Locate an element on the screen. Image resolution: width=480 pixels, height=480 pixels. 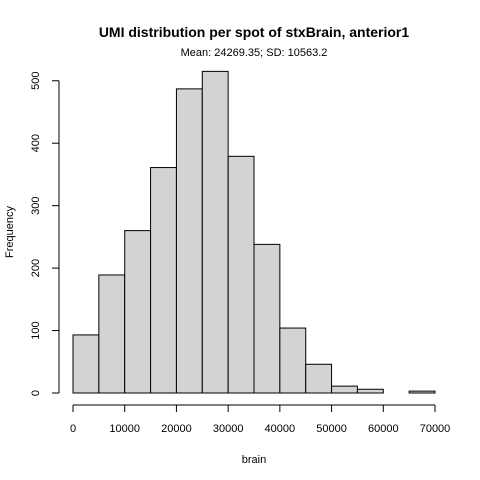
chart-subtitle: Mean: 24269.35; SD: 10563.2 is located at coordinates (254, 53).